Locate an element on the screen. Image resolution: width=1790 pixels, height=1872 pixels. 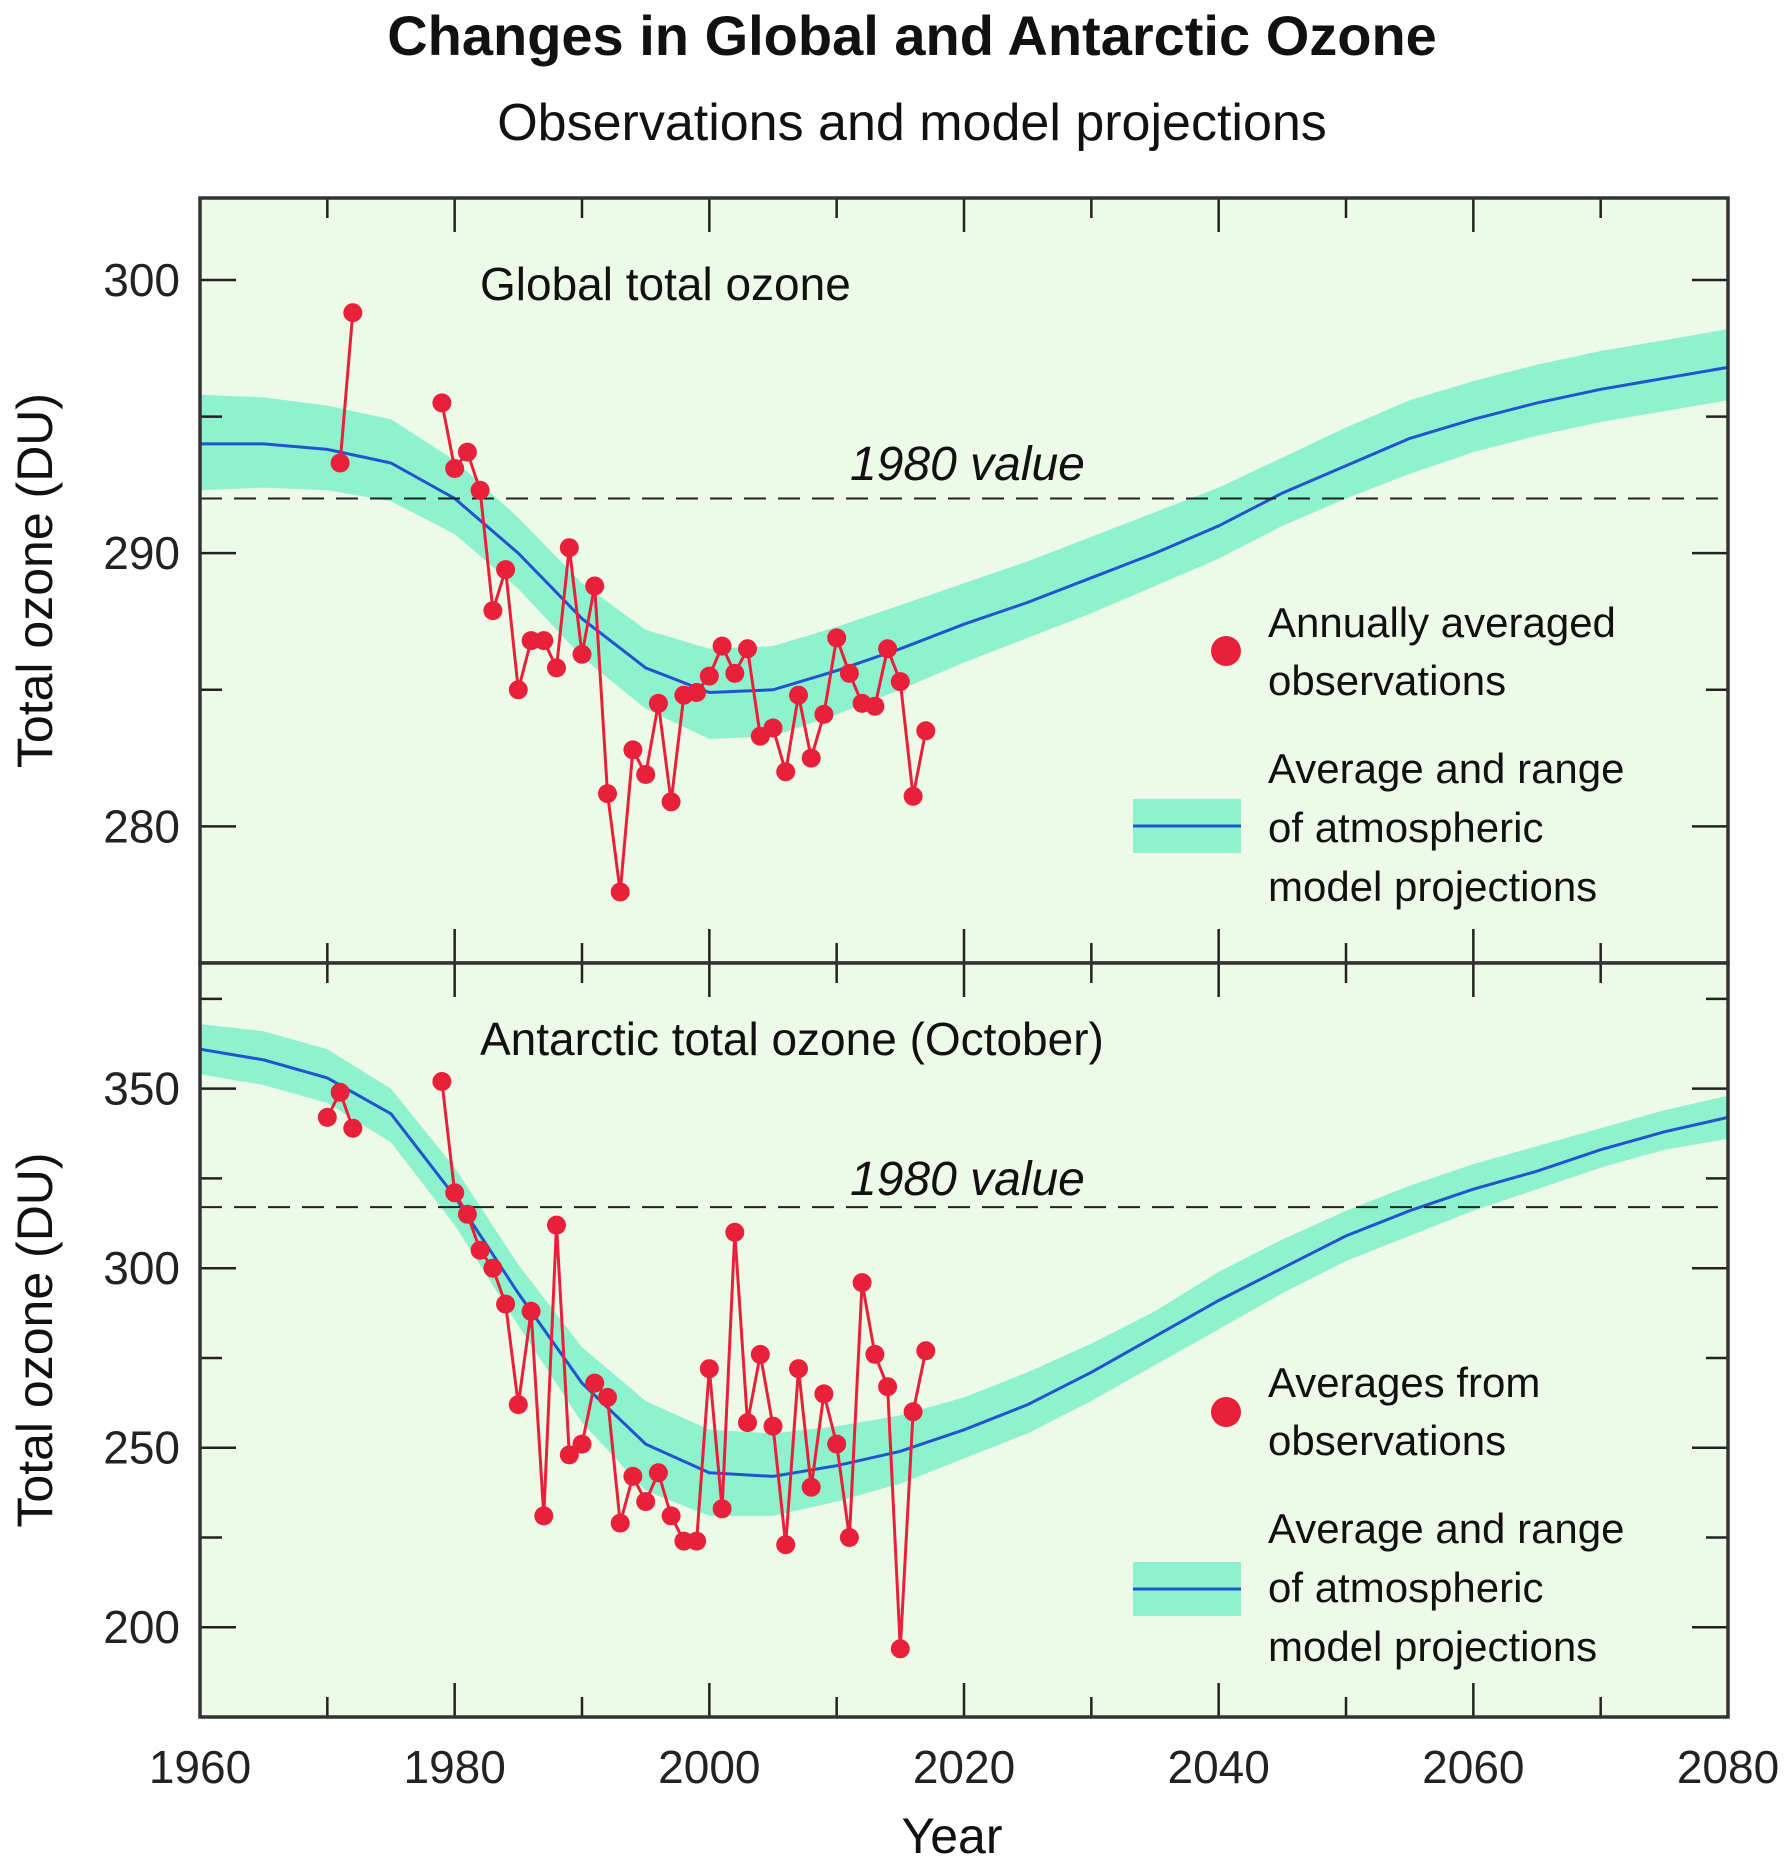
figure-subtitle: Observations and model projections is located at coordinates (912, 123).